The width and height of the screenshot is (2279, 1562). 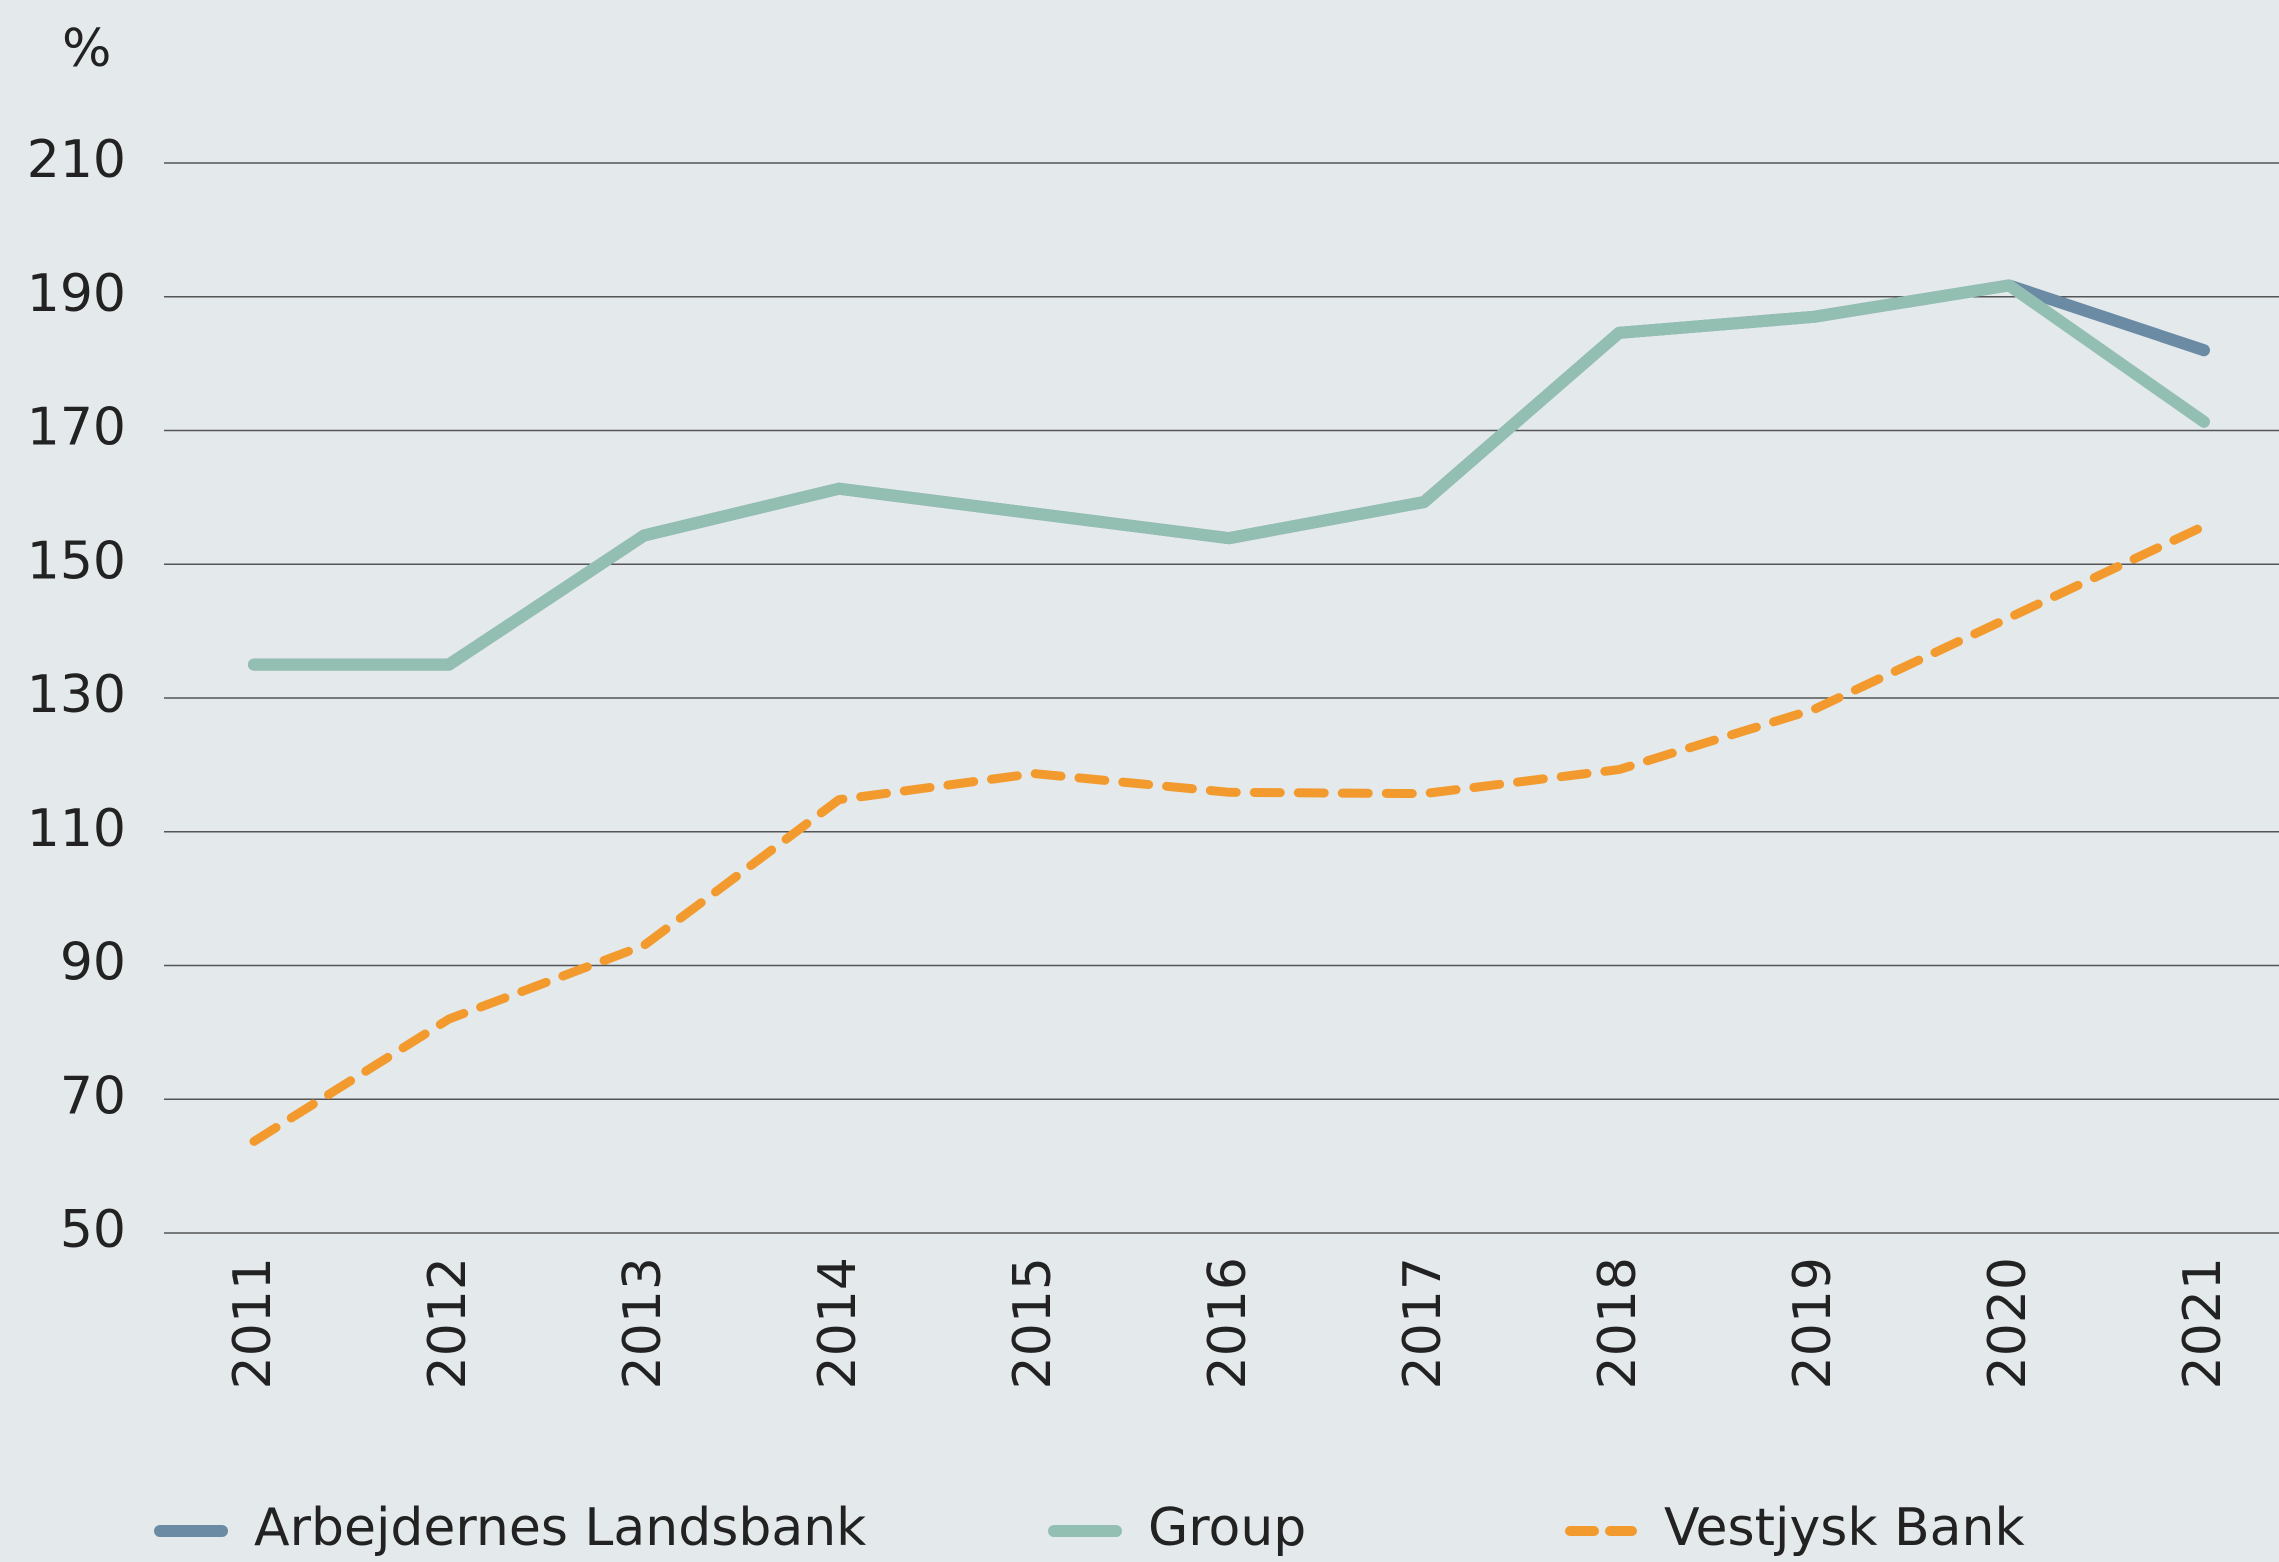 What do you see at coordinates (93, 1096) in the screenshot?
I see `y-tick-label: 70` at bounding box center [93, 1096].